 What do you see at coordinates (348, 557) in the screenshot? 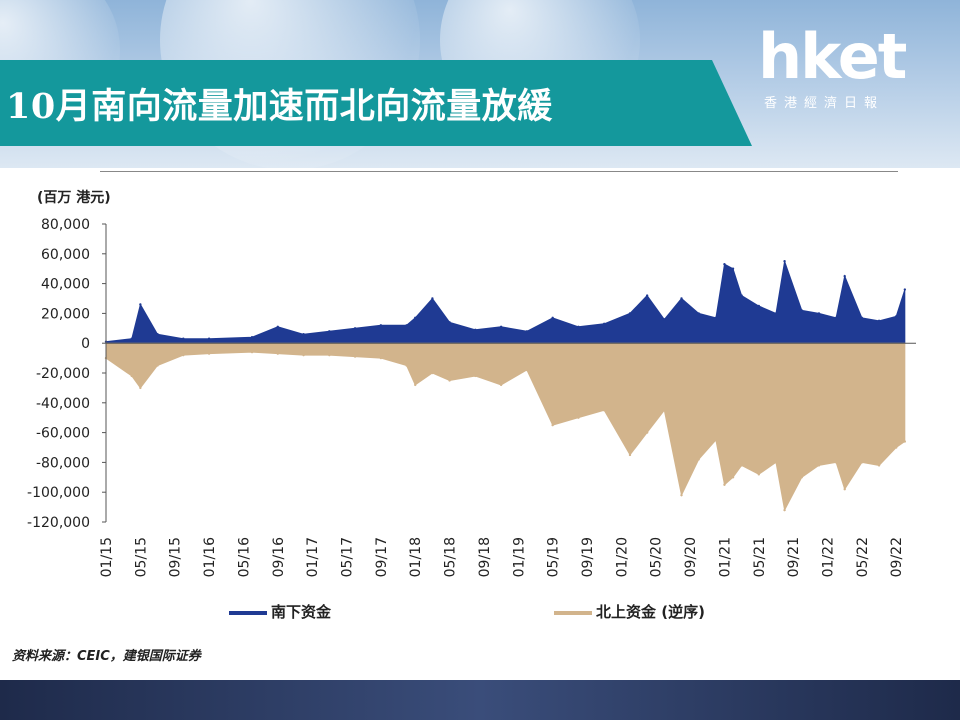
I see `x-tick-label: 05/17` at bounding box center [348, 557].